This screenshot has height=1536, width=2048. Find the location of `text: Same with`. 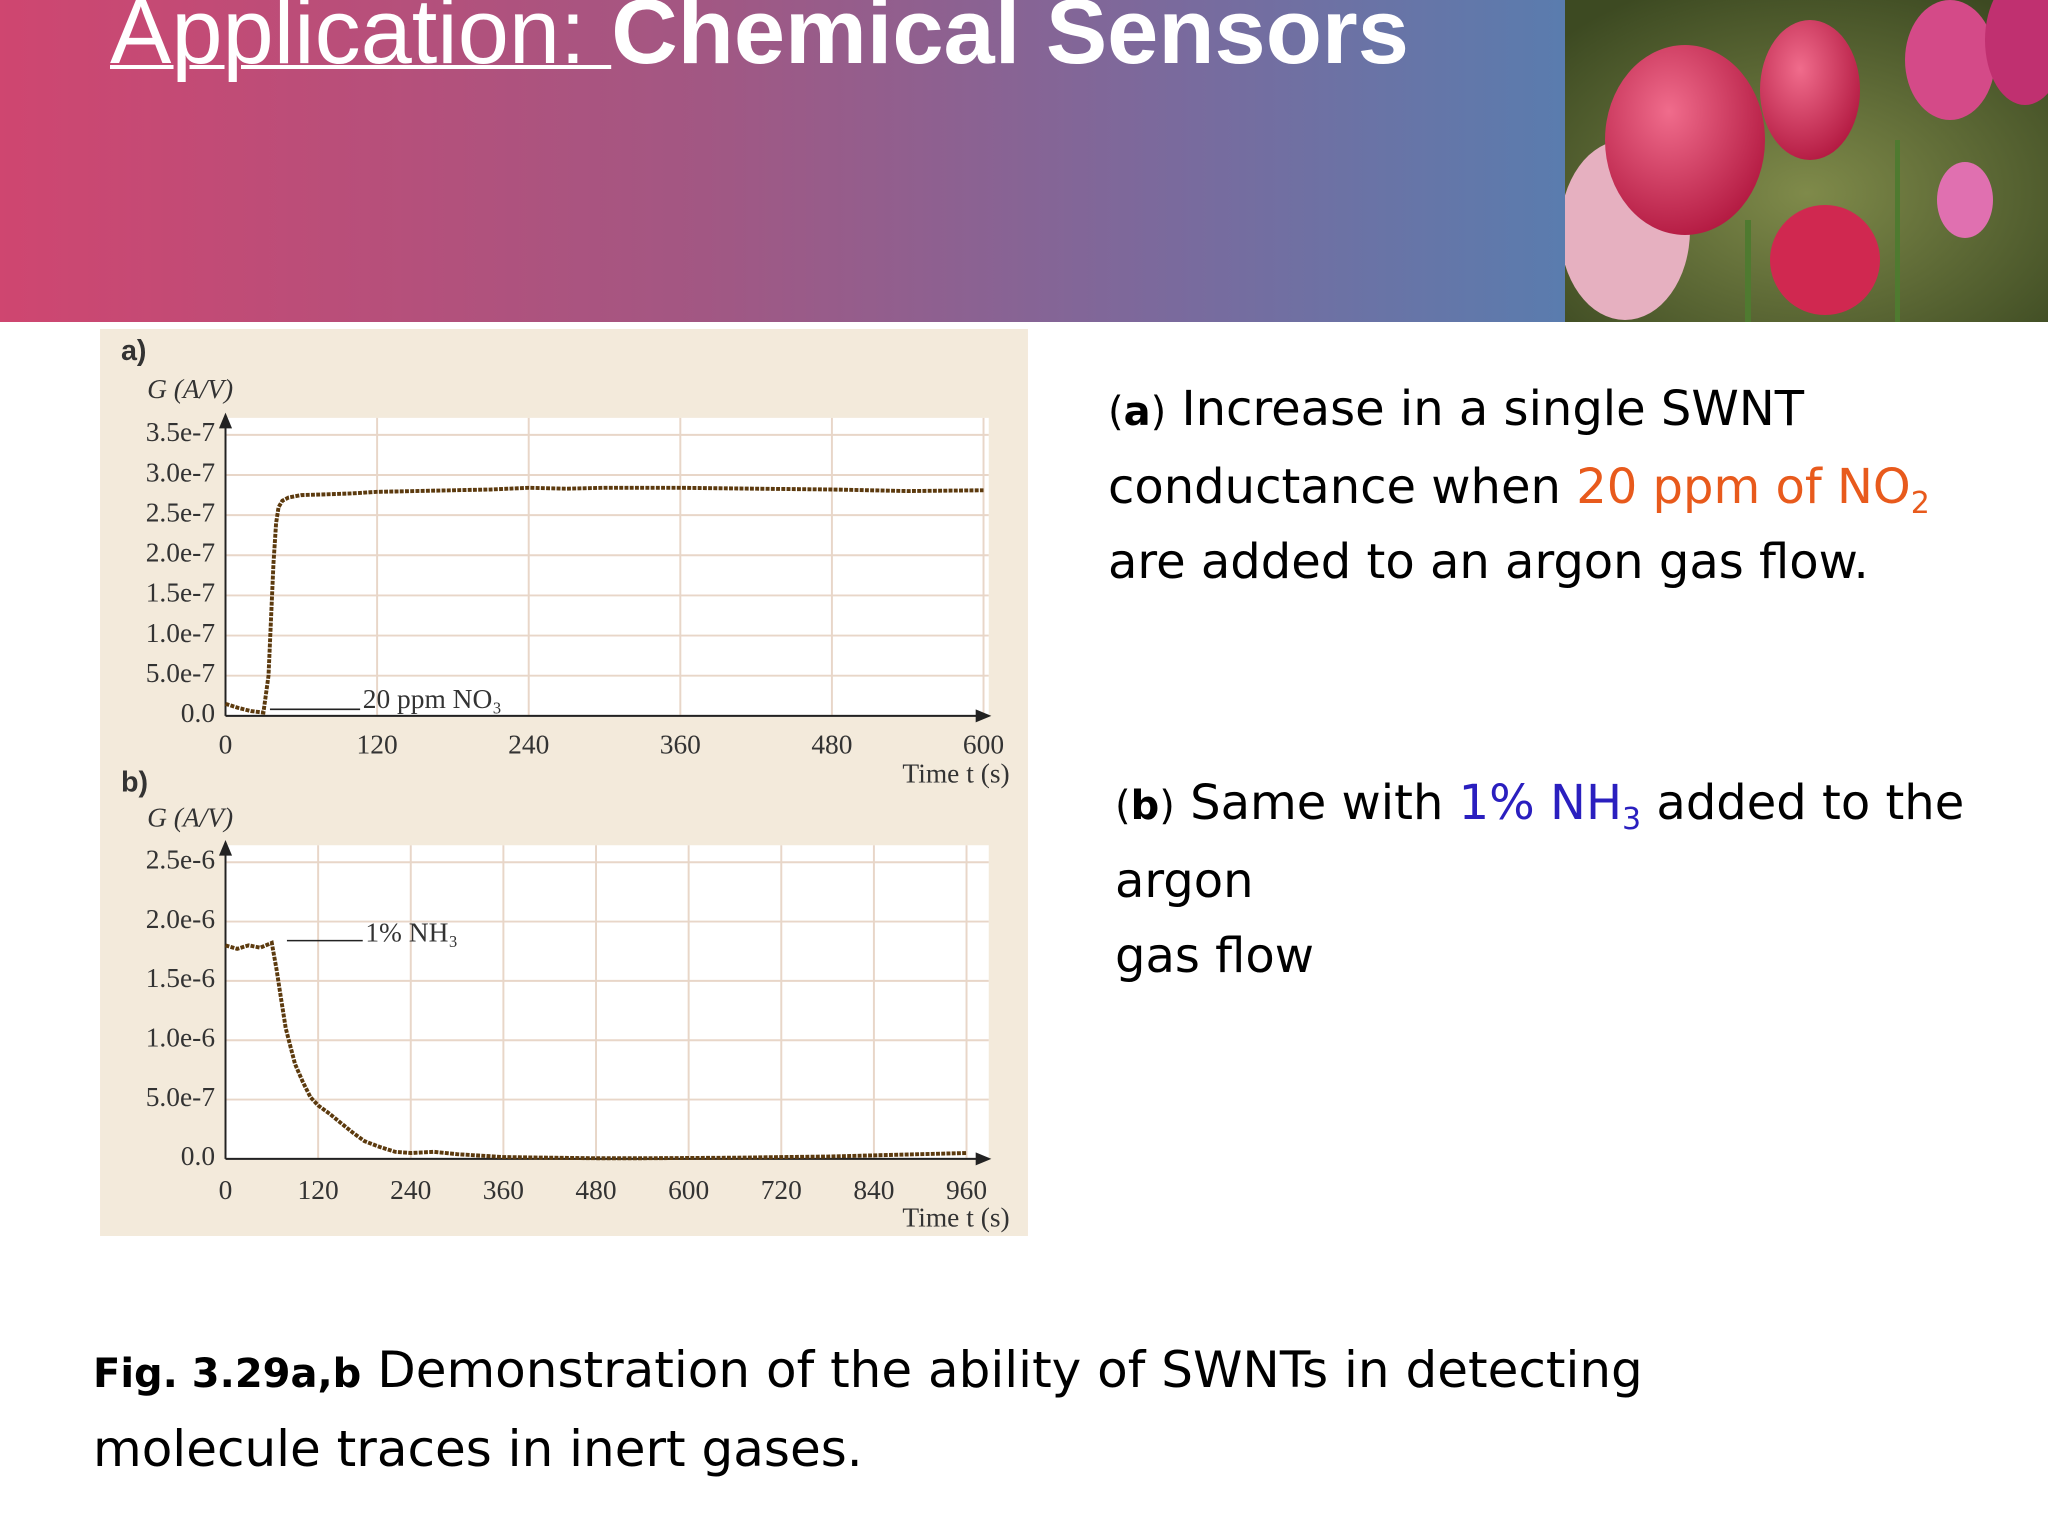

text: Same with is located at coordinates (1316, 803).